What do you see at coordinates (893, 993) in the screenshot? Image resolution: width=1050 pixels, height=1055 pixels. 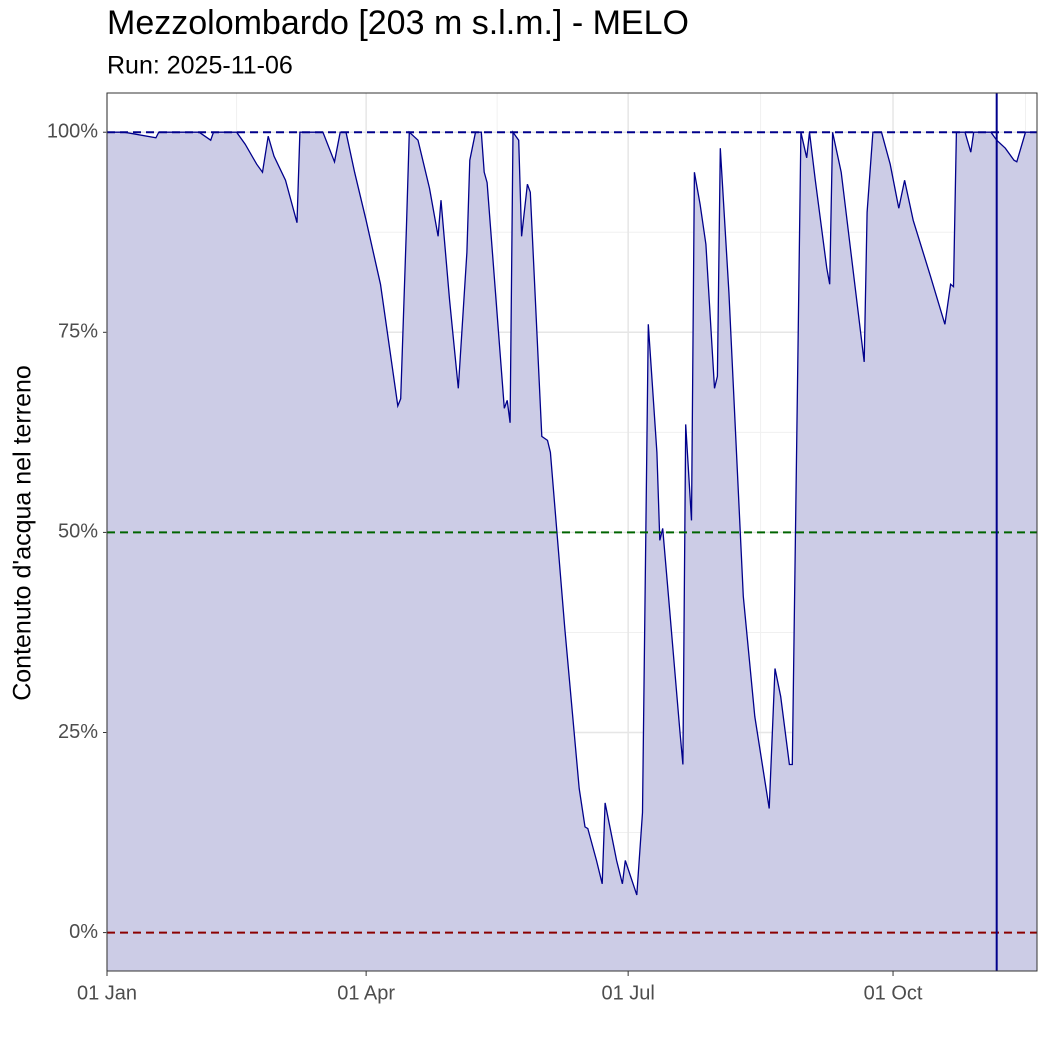 I see `x-tick-label: 01 Oct` at bounding box center [893, 993].